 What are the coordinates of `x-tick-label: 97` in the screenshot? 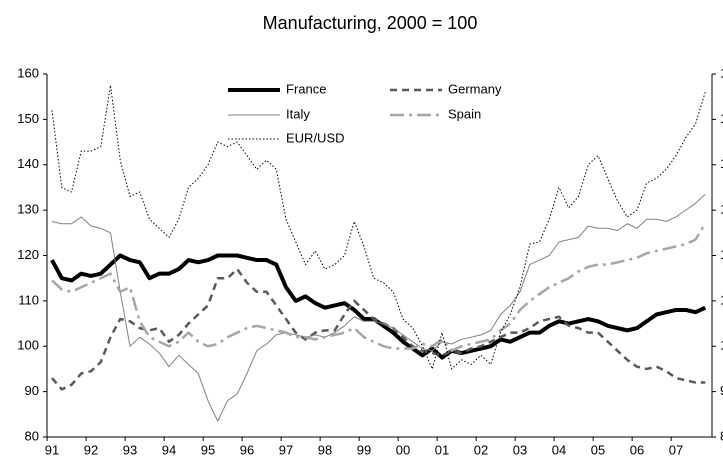 It's located at (286, 449).